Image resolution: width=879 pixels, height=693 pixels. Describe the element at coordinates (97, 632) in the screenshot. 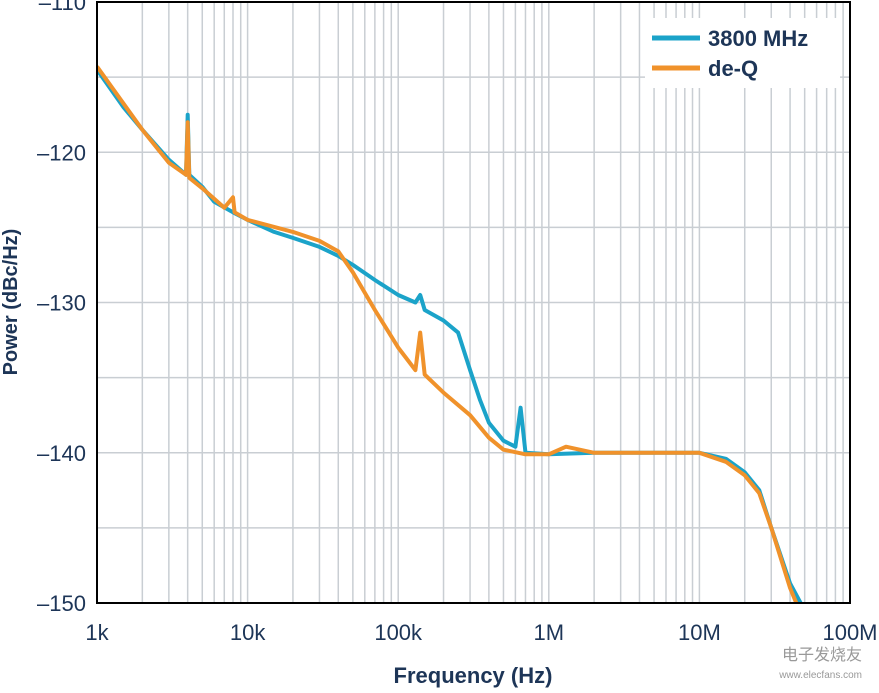

I see `x-tick-label: 1k` at that location.